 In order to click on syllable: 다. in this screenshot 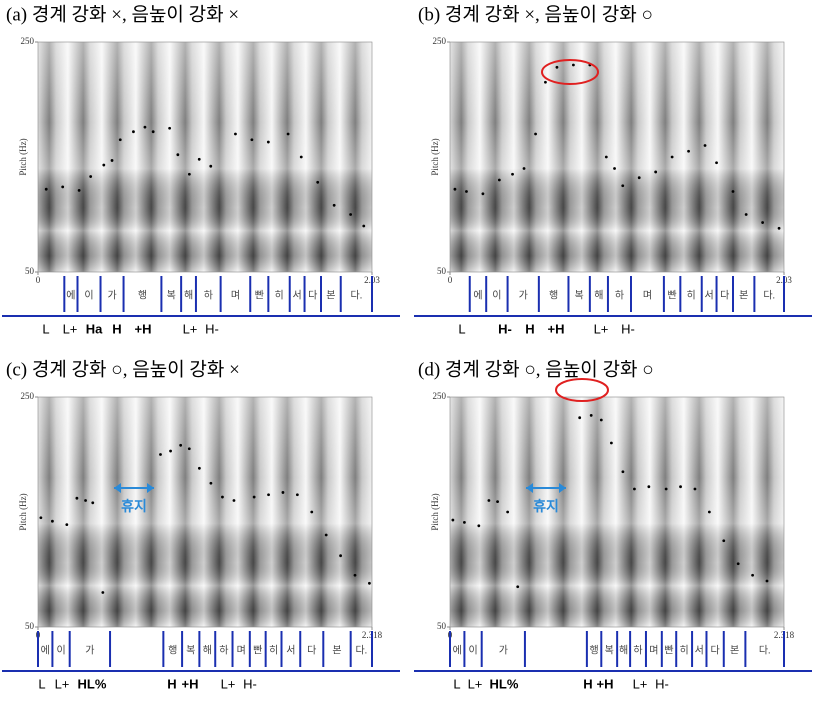, I will do `click(357, 295)`.